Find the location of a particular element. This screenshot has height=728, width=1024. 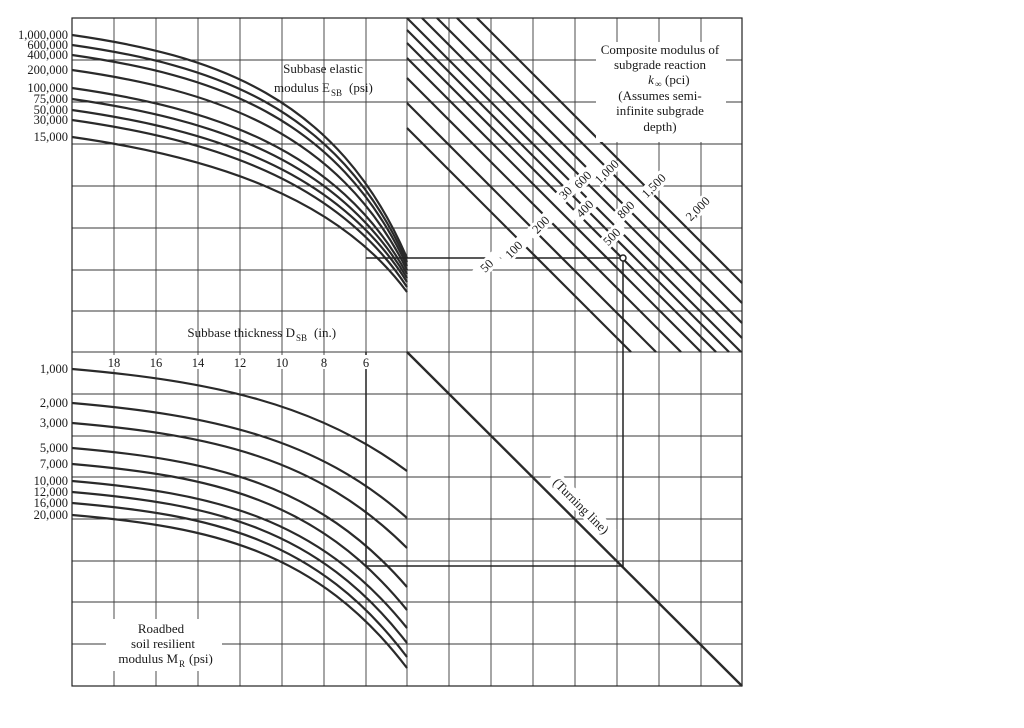

mr-title-bg is located at coordinates (164, 645).